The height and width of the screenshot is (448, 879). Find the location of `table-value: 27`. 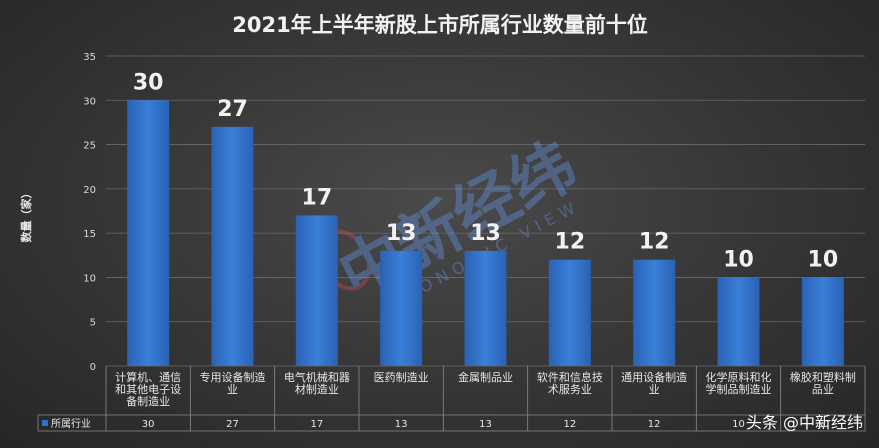

table-value: 27 is located at coordinates (232, 424).